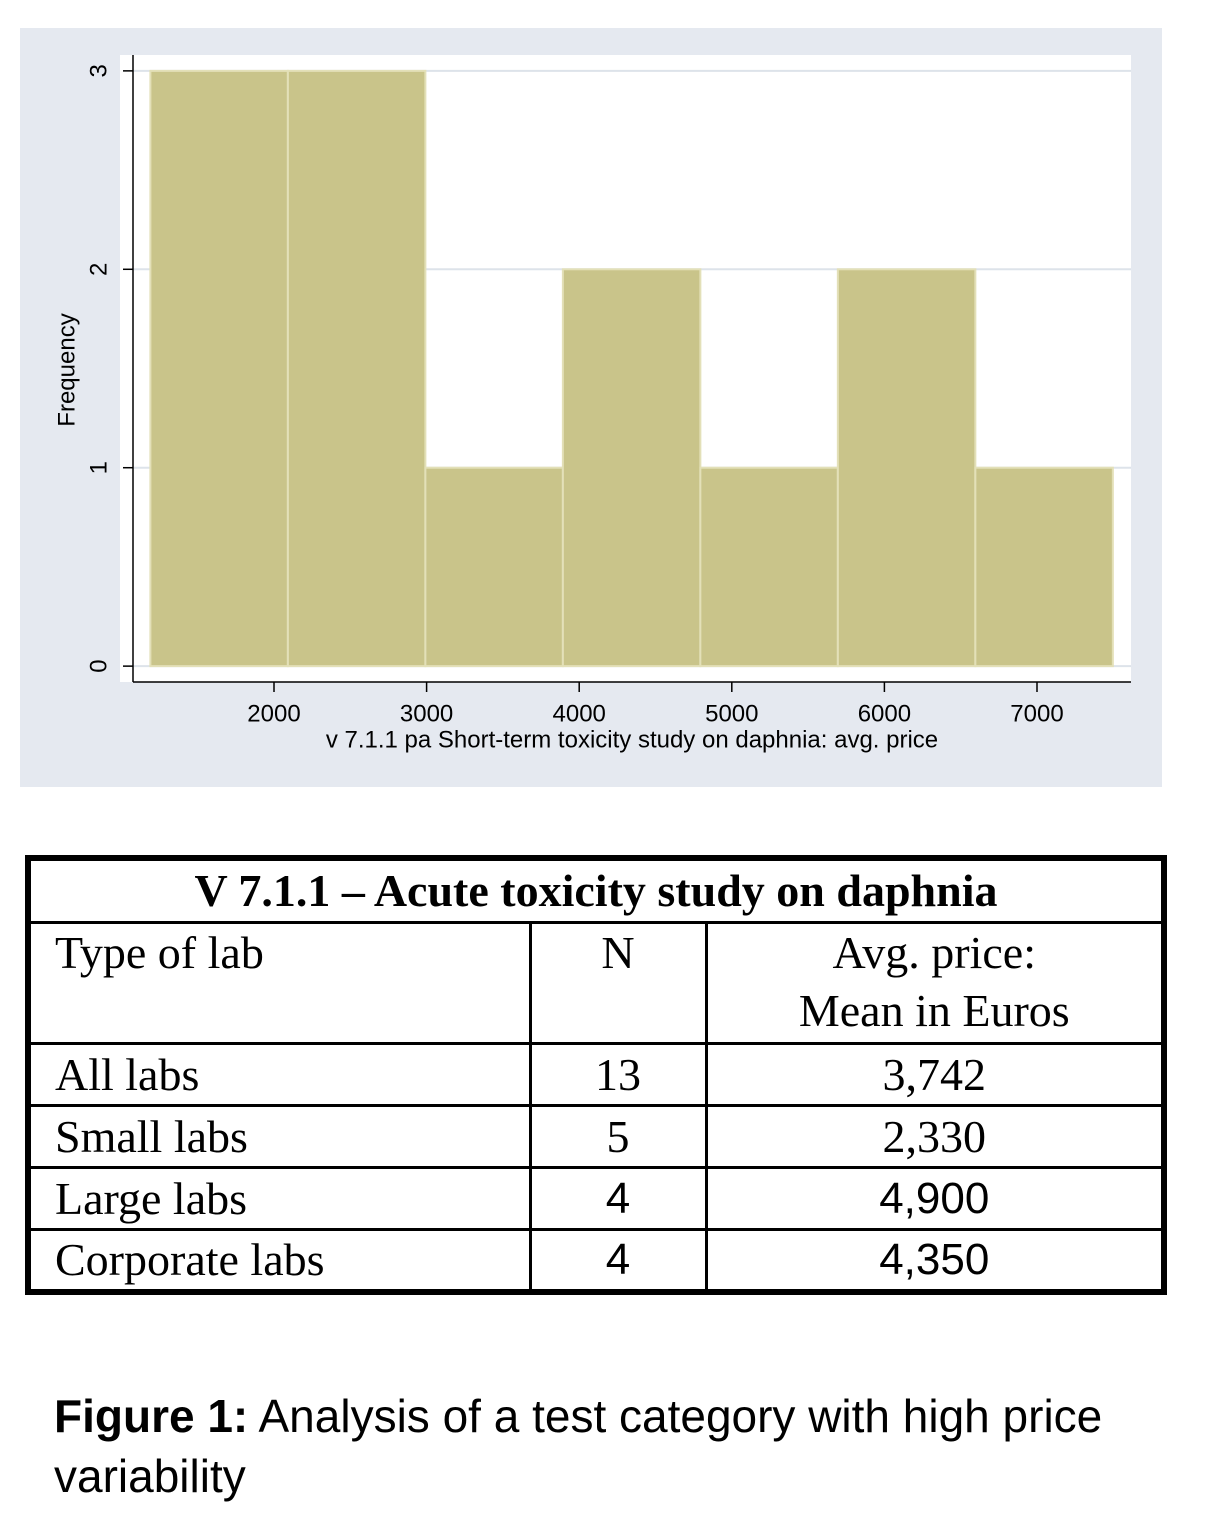  I want to click on x-tick-label: 6000, so click(884, 713).